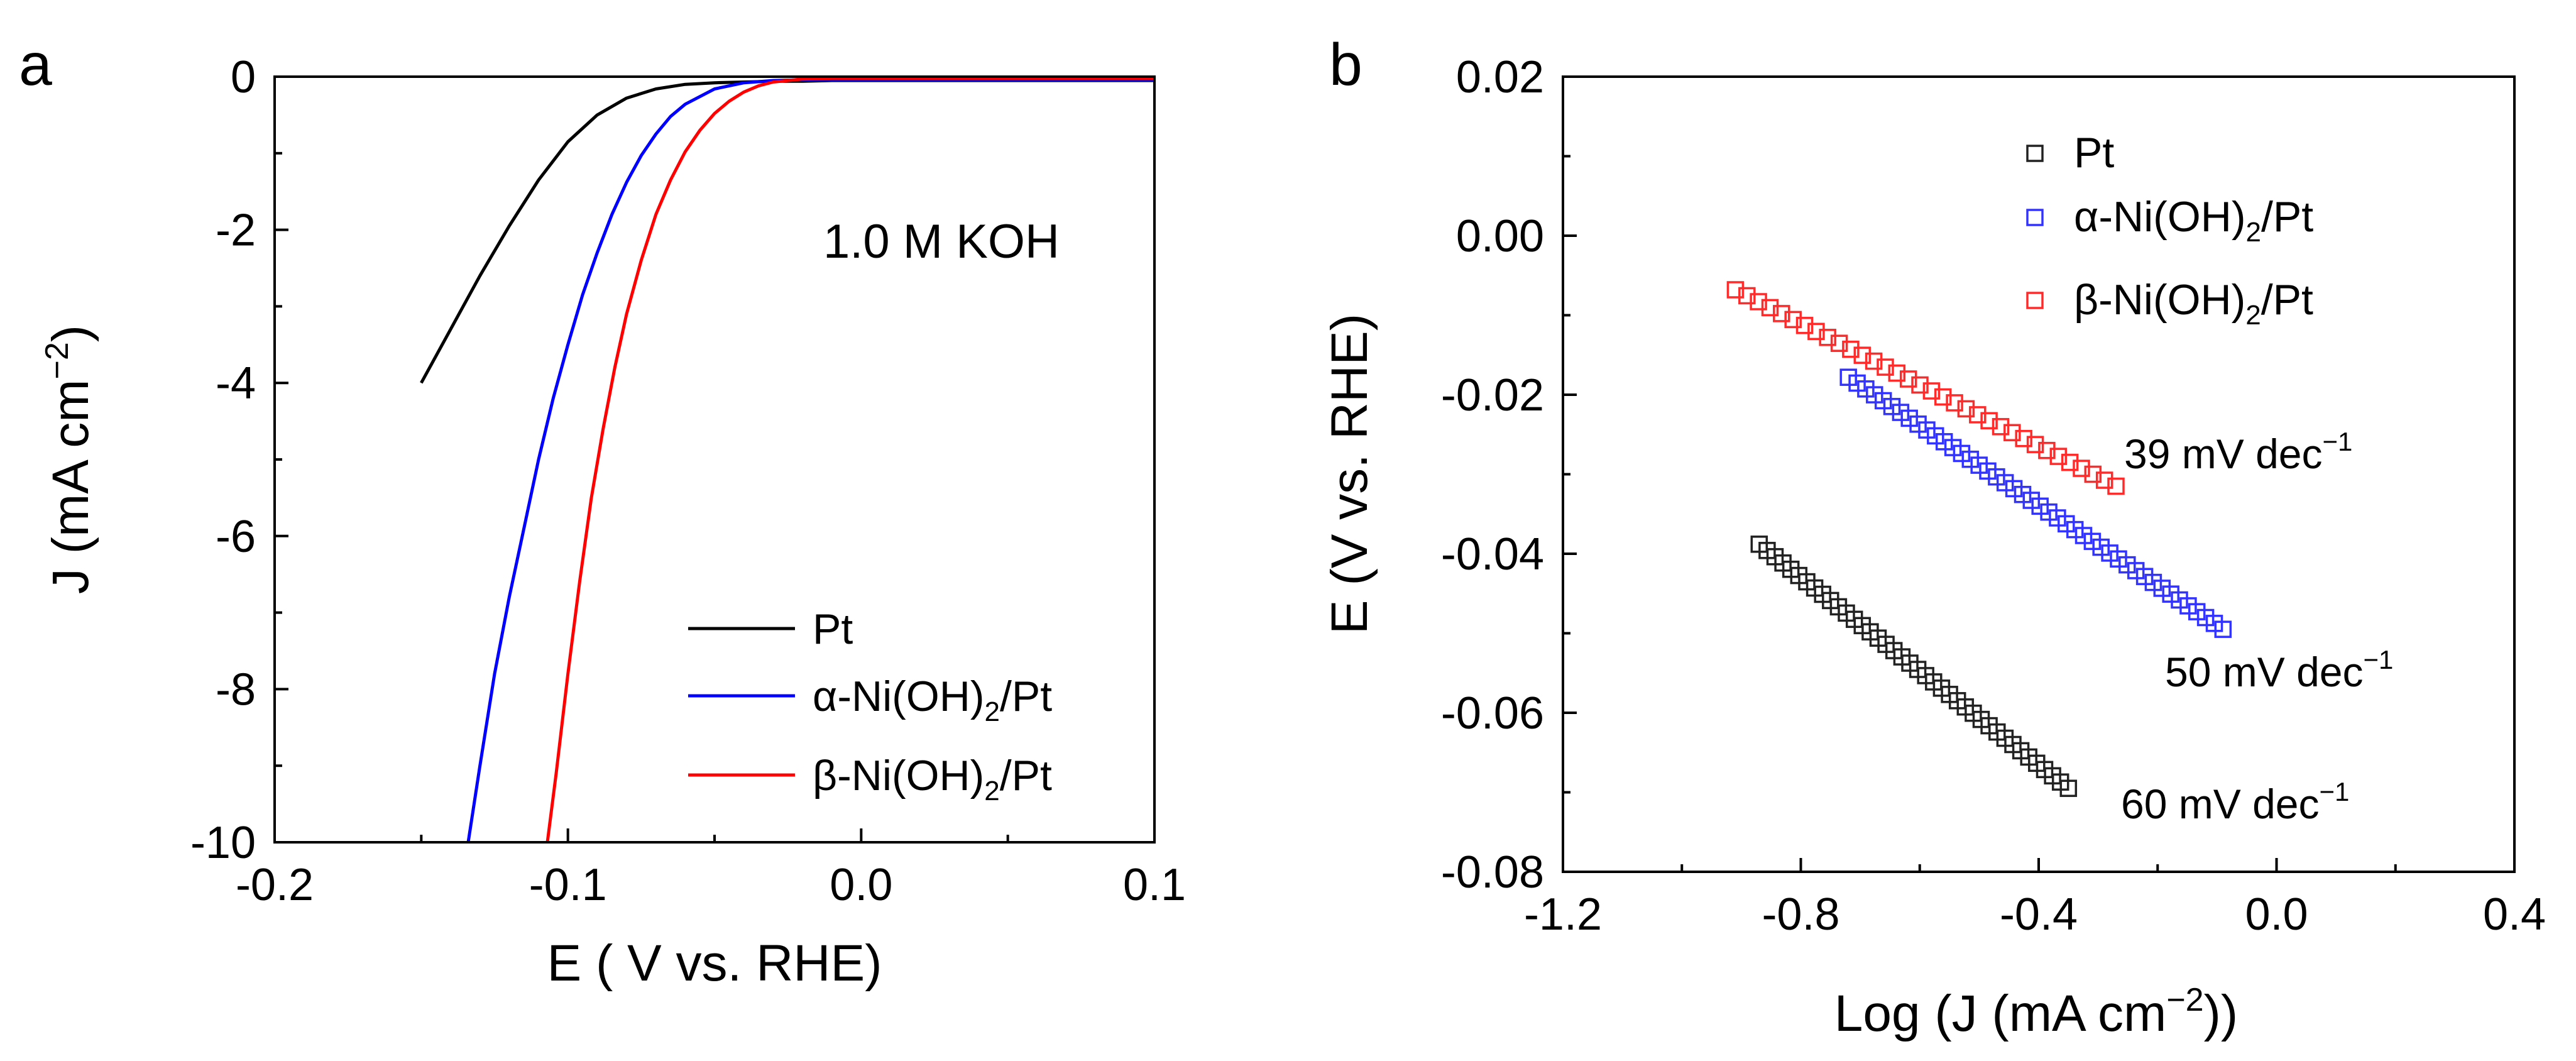 This screenshot has width=2576, height=1061. What do you see at coordinates (236, 689) in the screenshot?
I see `panel-a-y-tick-label: -8` at bounding box center [236, 689].